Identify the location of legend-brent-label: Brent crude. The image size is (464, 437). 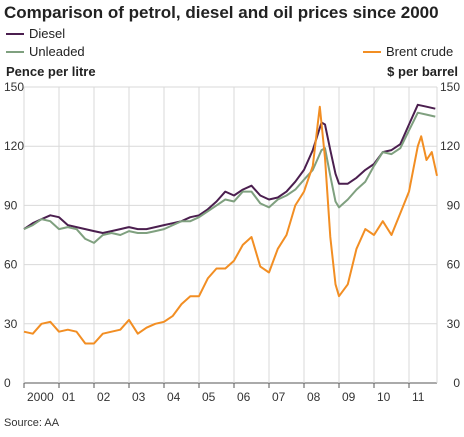
(420, 51).